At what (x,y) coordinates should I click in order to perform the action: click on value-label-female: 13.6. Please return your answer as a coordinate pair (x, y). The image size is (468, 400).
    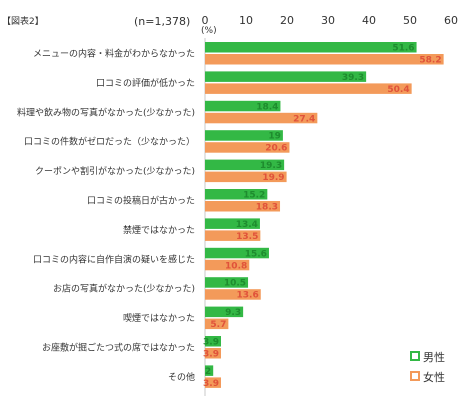
    Looking at the image, I should click on (248, 296).